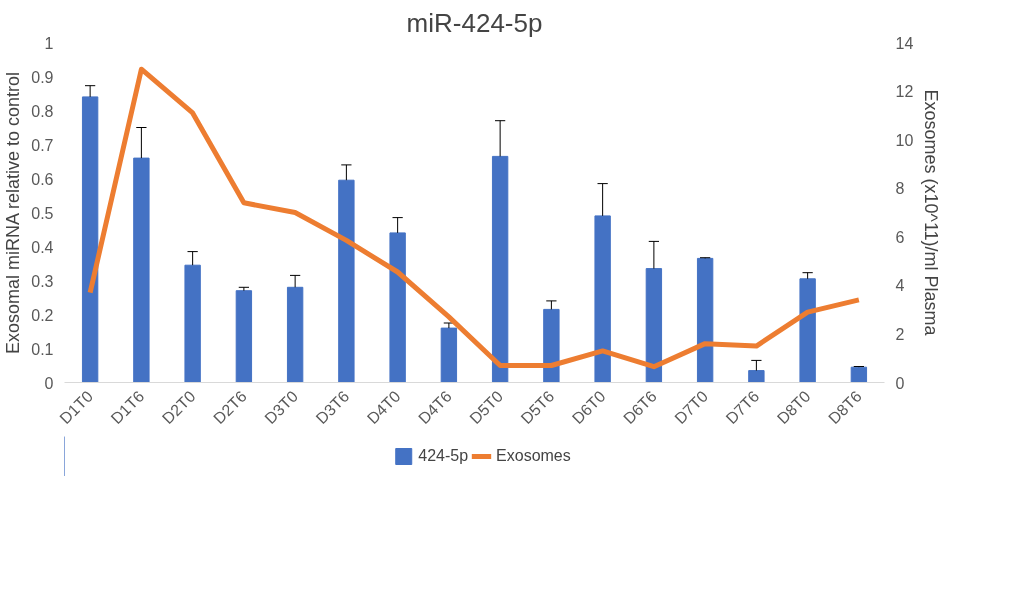 This screenshot has width=1013, height=597. What do you see at coordinates (42, 145) in the screenshot?
I see `y-tick-label: 0.7` at bounding box center [42, 145].